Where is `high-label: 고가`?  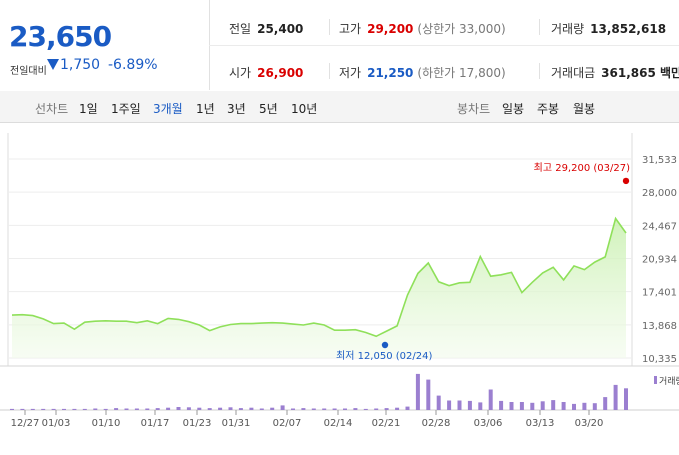
high-label: 고가 is located at coordinates (350, 29).